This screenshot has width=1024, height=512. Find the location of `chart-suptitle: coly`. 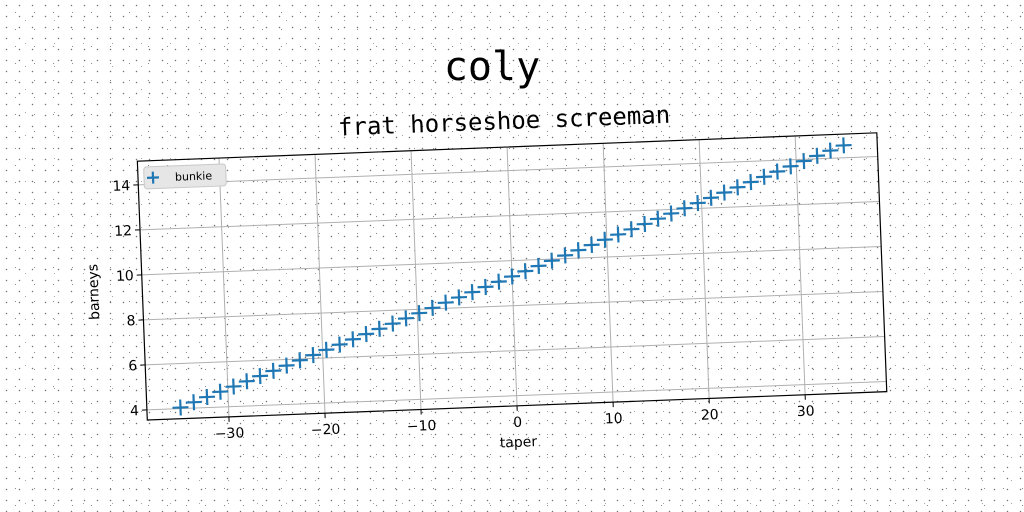

chart-suptitle: coly is located at coordinates (492, 67).